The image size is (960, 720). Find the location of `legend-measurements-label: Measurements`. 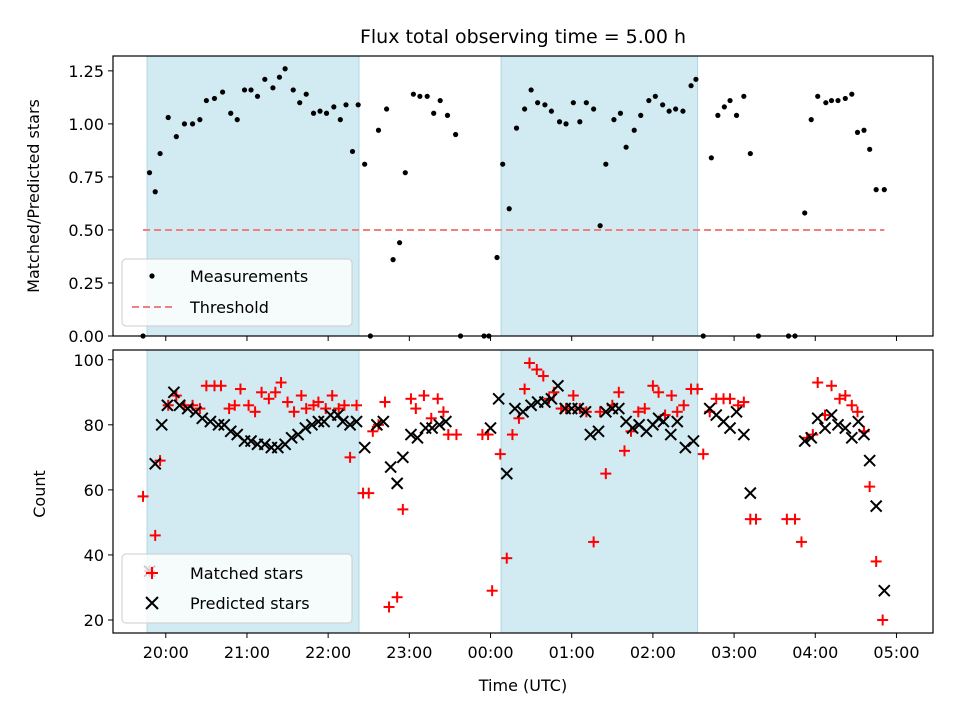

legend-measurements-label: Measurements is located at coordinates (249, 276).